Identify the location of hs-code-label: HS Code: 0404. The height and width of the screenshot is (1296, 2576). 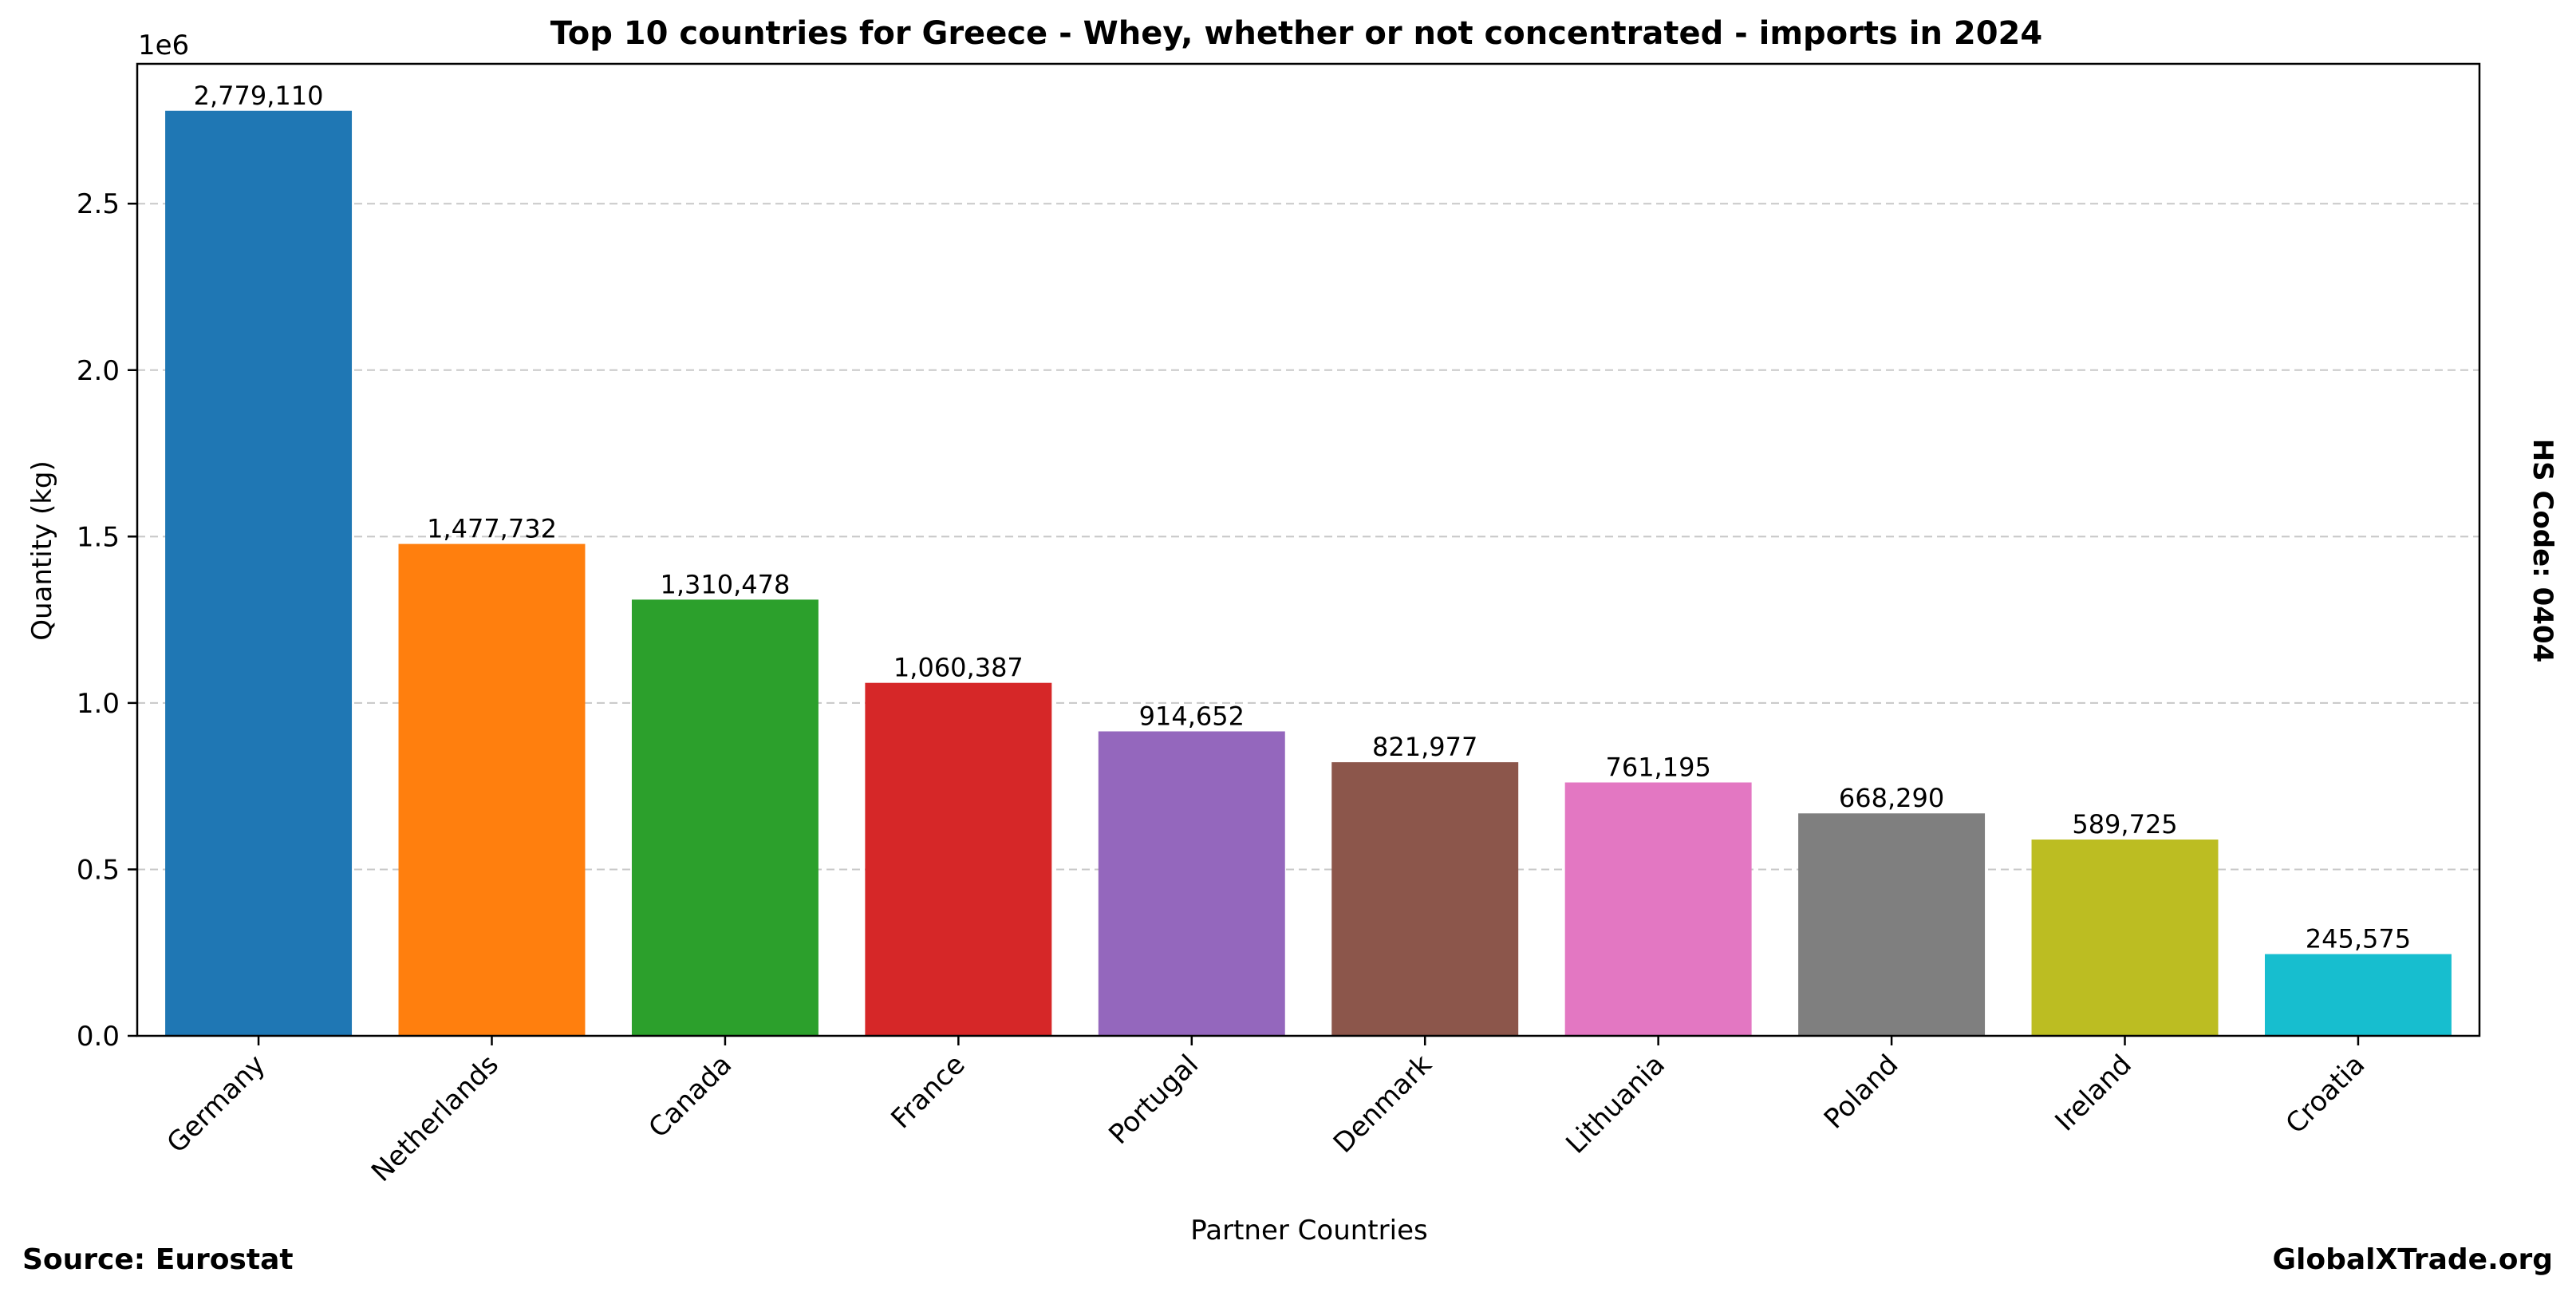
(2542, 551).